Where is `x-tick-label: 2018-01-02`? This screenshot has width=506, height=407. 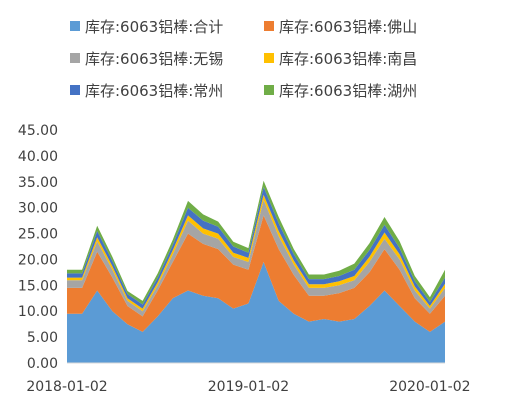 x-tick-label: 2018-01-02 is located at coordinates (66, 387).